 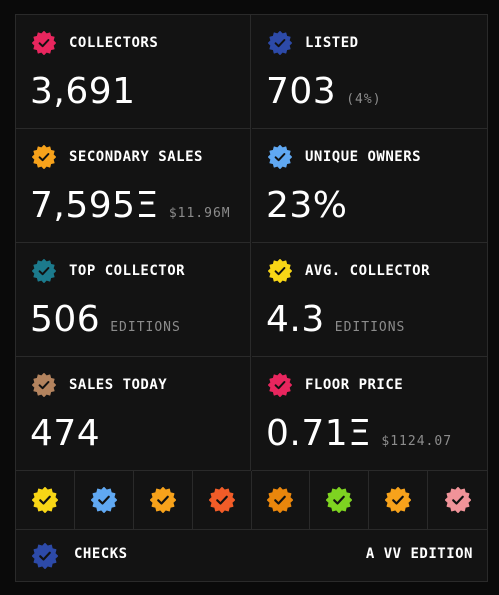 What do you see at coordinates (83, 91) in the screenshot?
I see `stat-value: 3,691` at bounding box center [83, 91].